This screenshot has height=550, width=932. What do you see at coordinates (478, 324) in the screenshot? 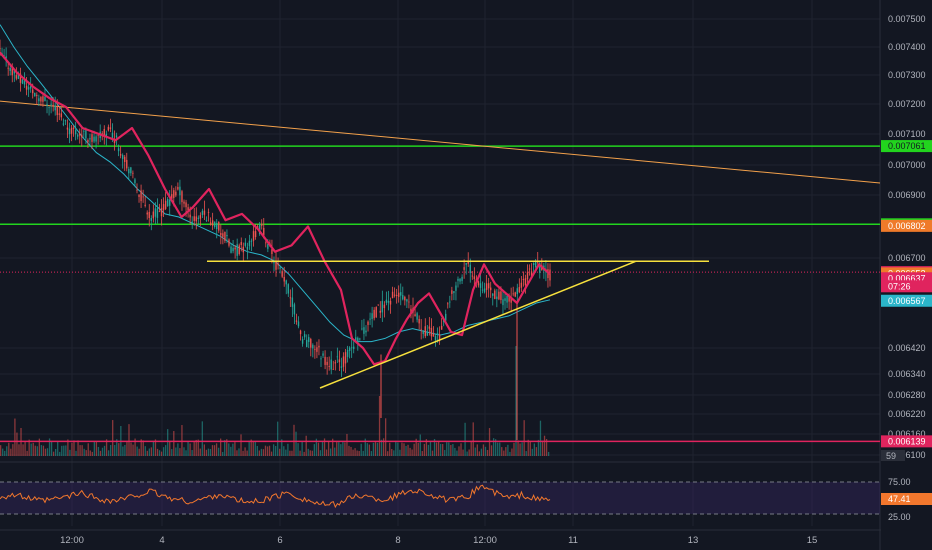
I see `support-trendline` at bounding box center [478, 324].